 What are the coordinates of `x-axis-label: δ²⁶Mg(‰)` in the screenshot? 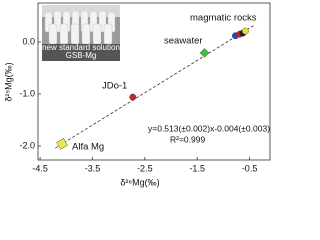 It's located at (139, 182).